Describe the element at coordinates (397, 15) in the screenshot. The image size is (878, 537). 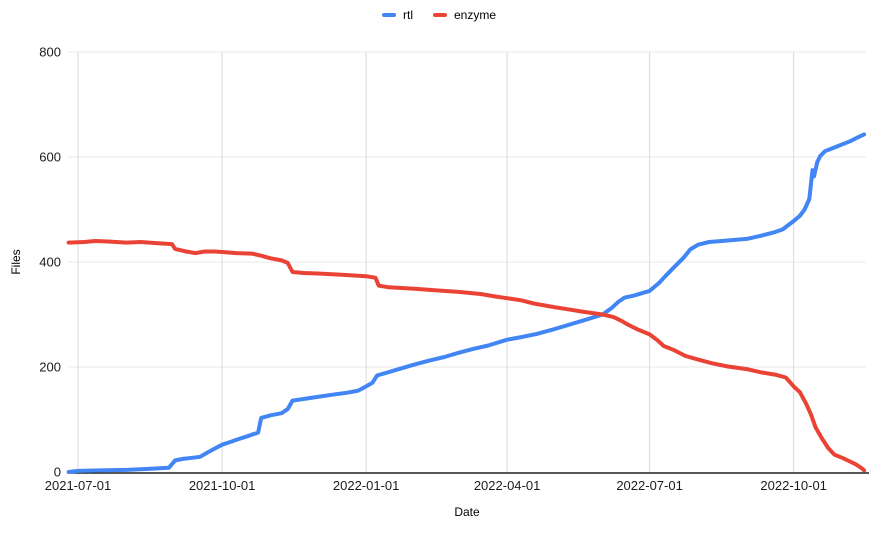
I see `legend-item-rtl: rtl` at that location.